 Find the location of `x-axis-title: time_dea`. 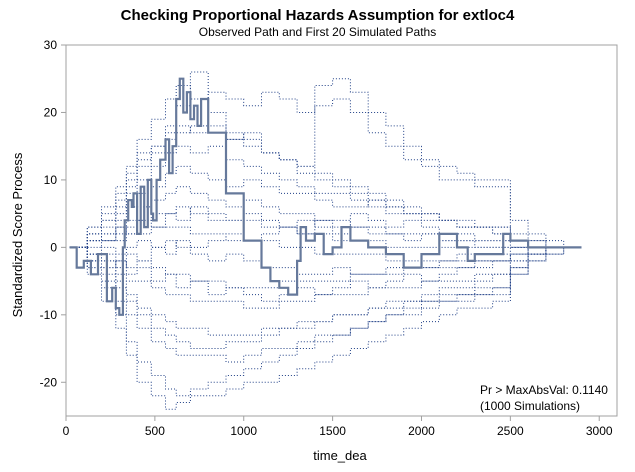

x-axis-title: time_dea is located at coordinates (340, 455).